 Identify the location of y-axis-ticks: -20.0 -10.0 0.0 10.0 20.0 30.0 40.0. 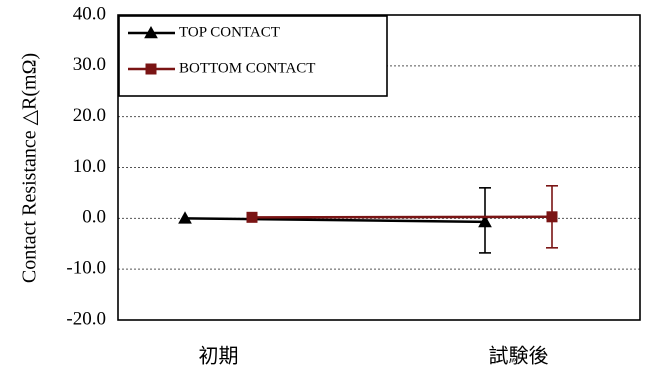
(86, 166).